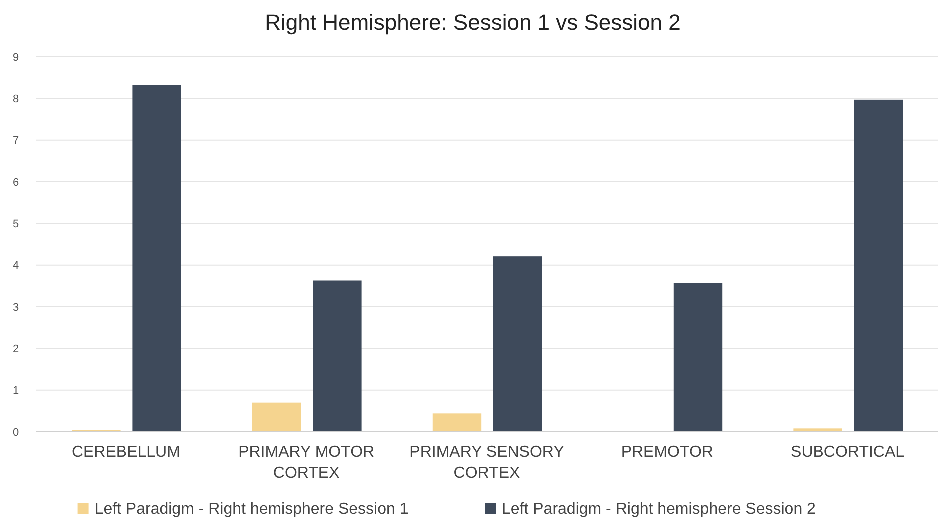  I want to click on y-tick-label: 0, so click(16, 432).